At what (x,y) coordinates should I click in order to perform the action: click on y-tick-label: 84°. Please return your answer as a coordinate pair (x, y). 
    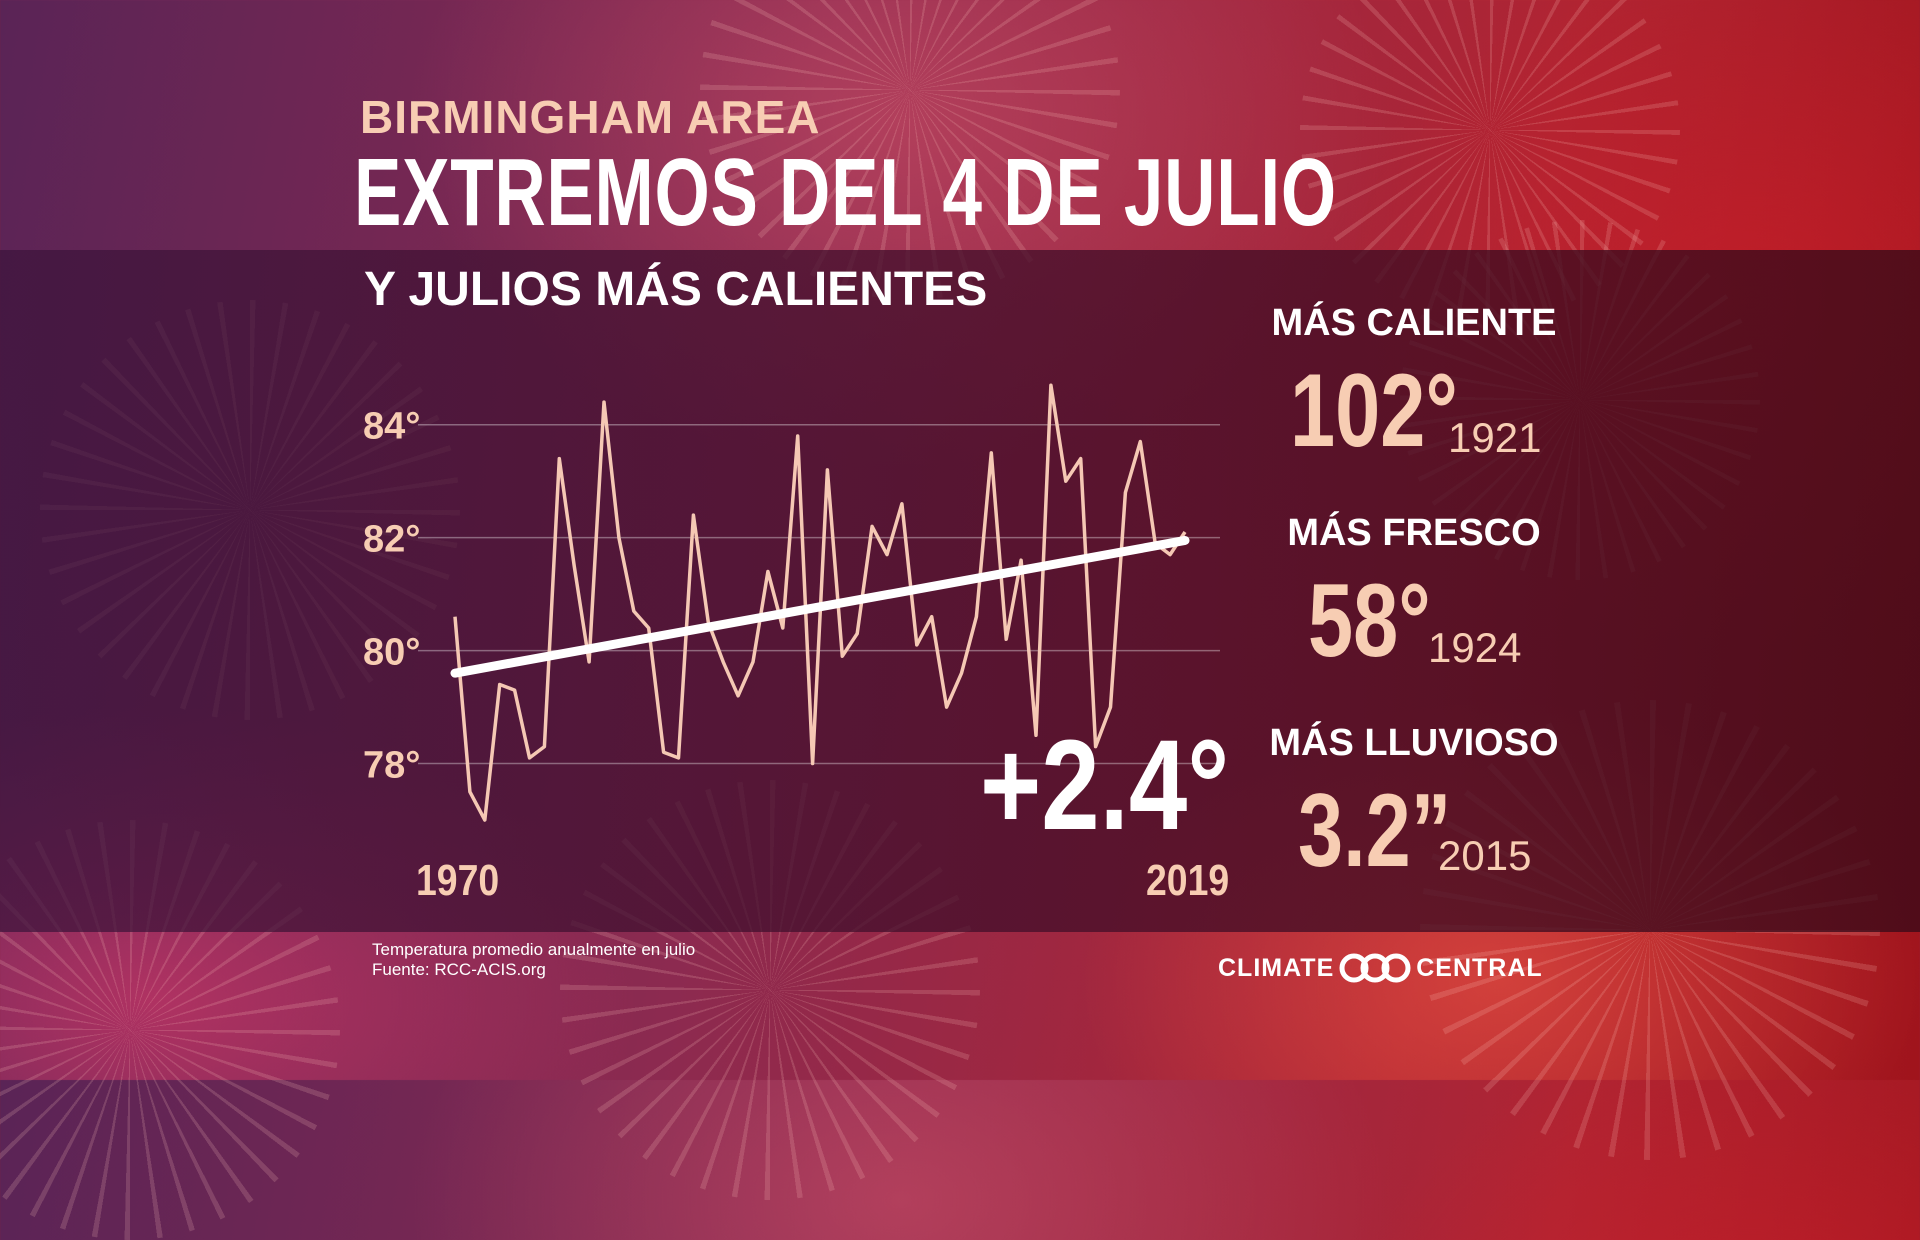
    Looking at the image, I should click on (391, 427).